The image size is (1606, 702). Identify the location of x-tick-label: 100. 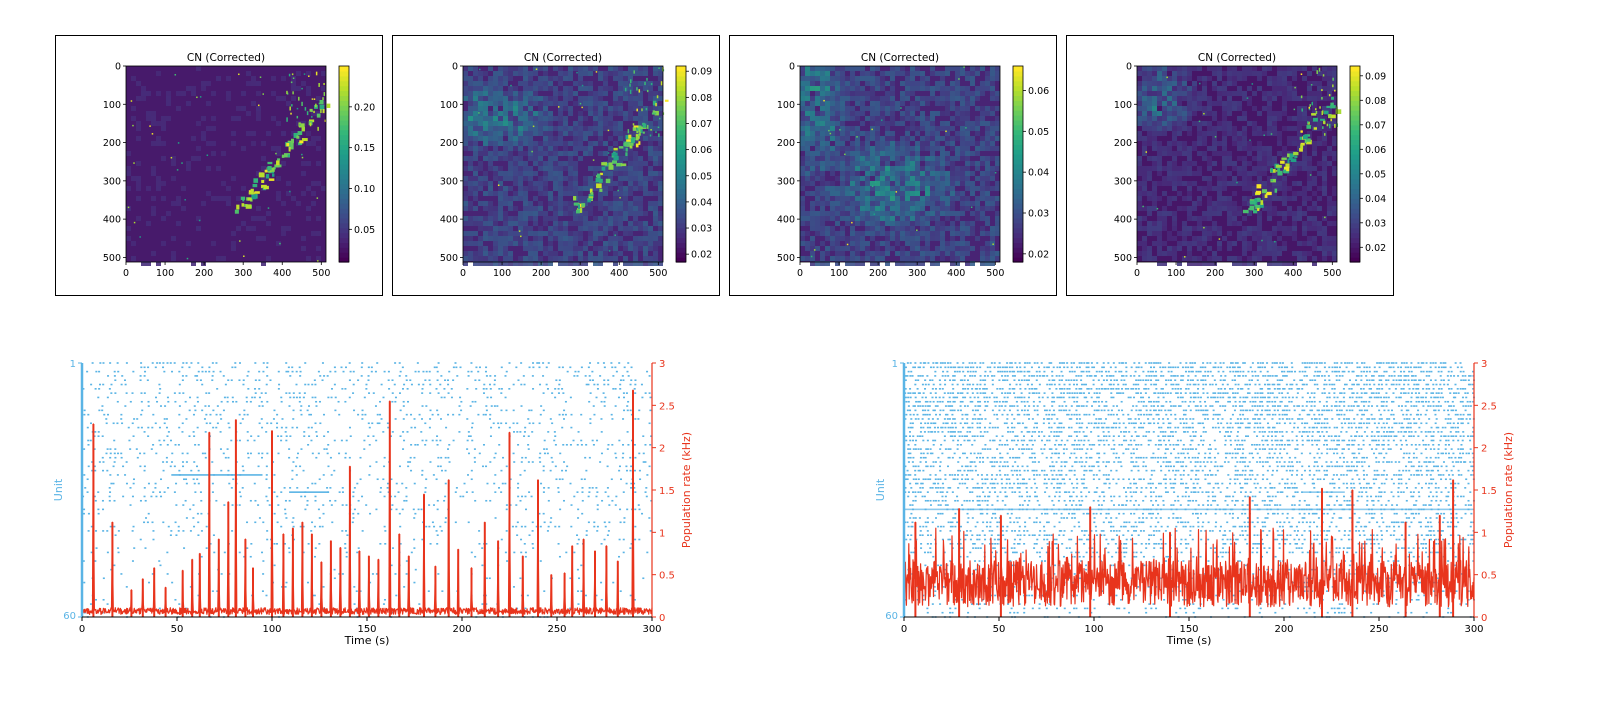
(839, 273).